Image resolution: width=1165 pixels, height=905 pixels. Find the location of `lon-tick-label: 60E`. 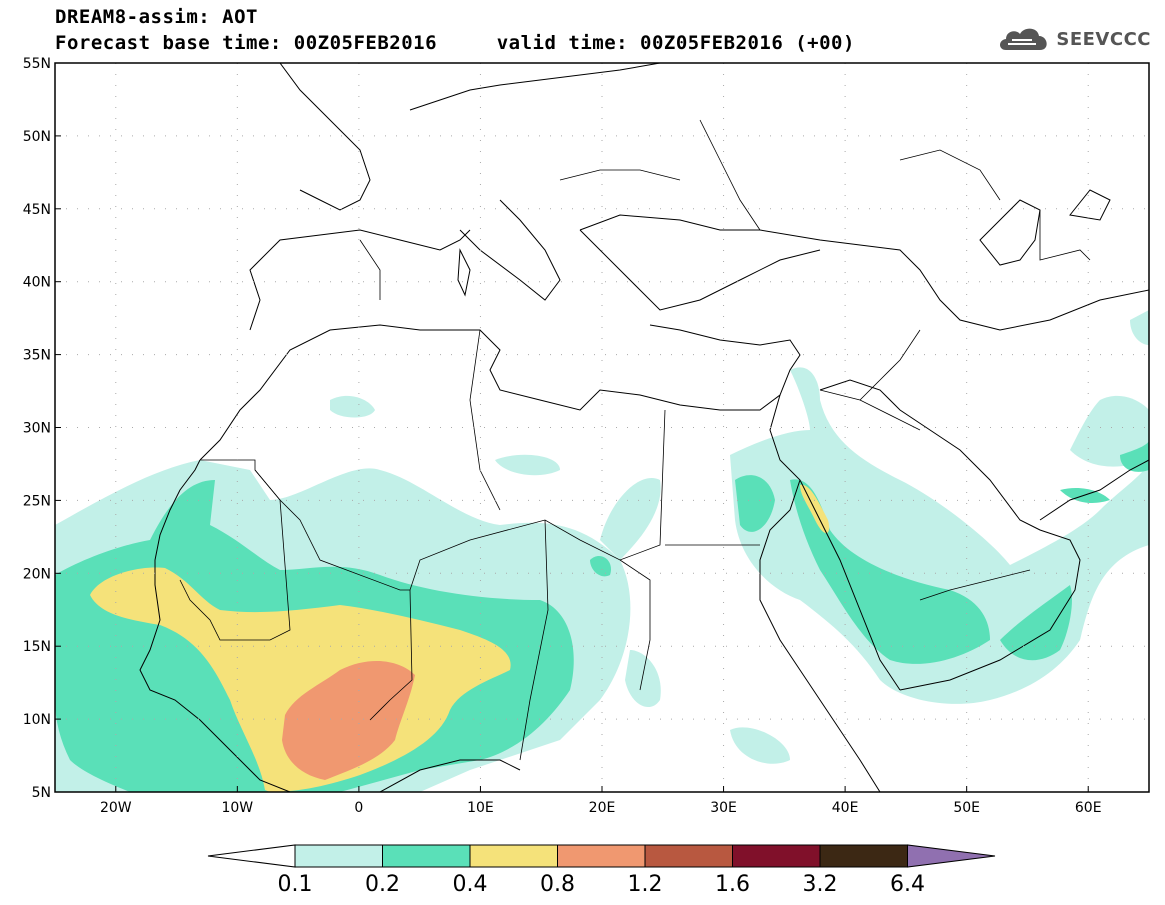

lon-tick-label: 60E is located at coordinates (1088, 808).